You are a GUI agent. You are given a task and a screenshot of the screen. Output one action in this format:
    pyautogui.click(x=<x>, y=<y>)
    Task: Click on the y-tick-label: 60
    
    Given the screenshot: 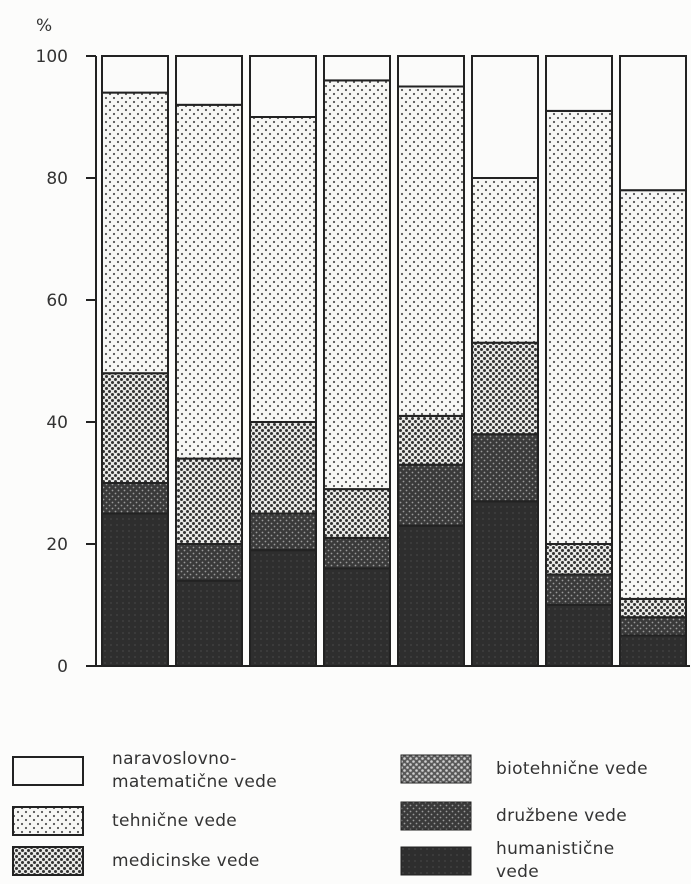 What is the action you would take?
    pyautogui.click(x=57, y=301)
    